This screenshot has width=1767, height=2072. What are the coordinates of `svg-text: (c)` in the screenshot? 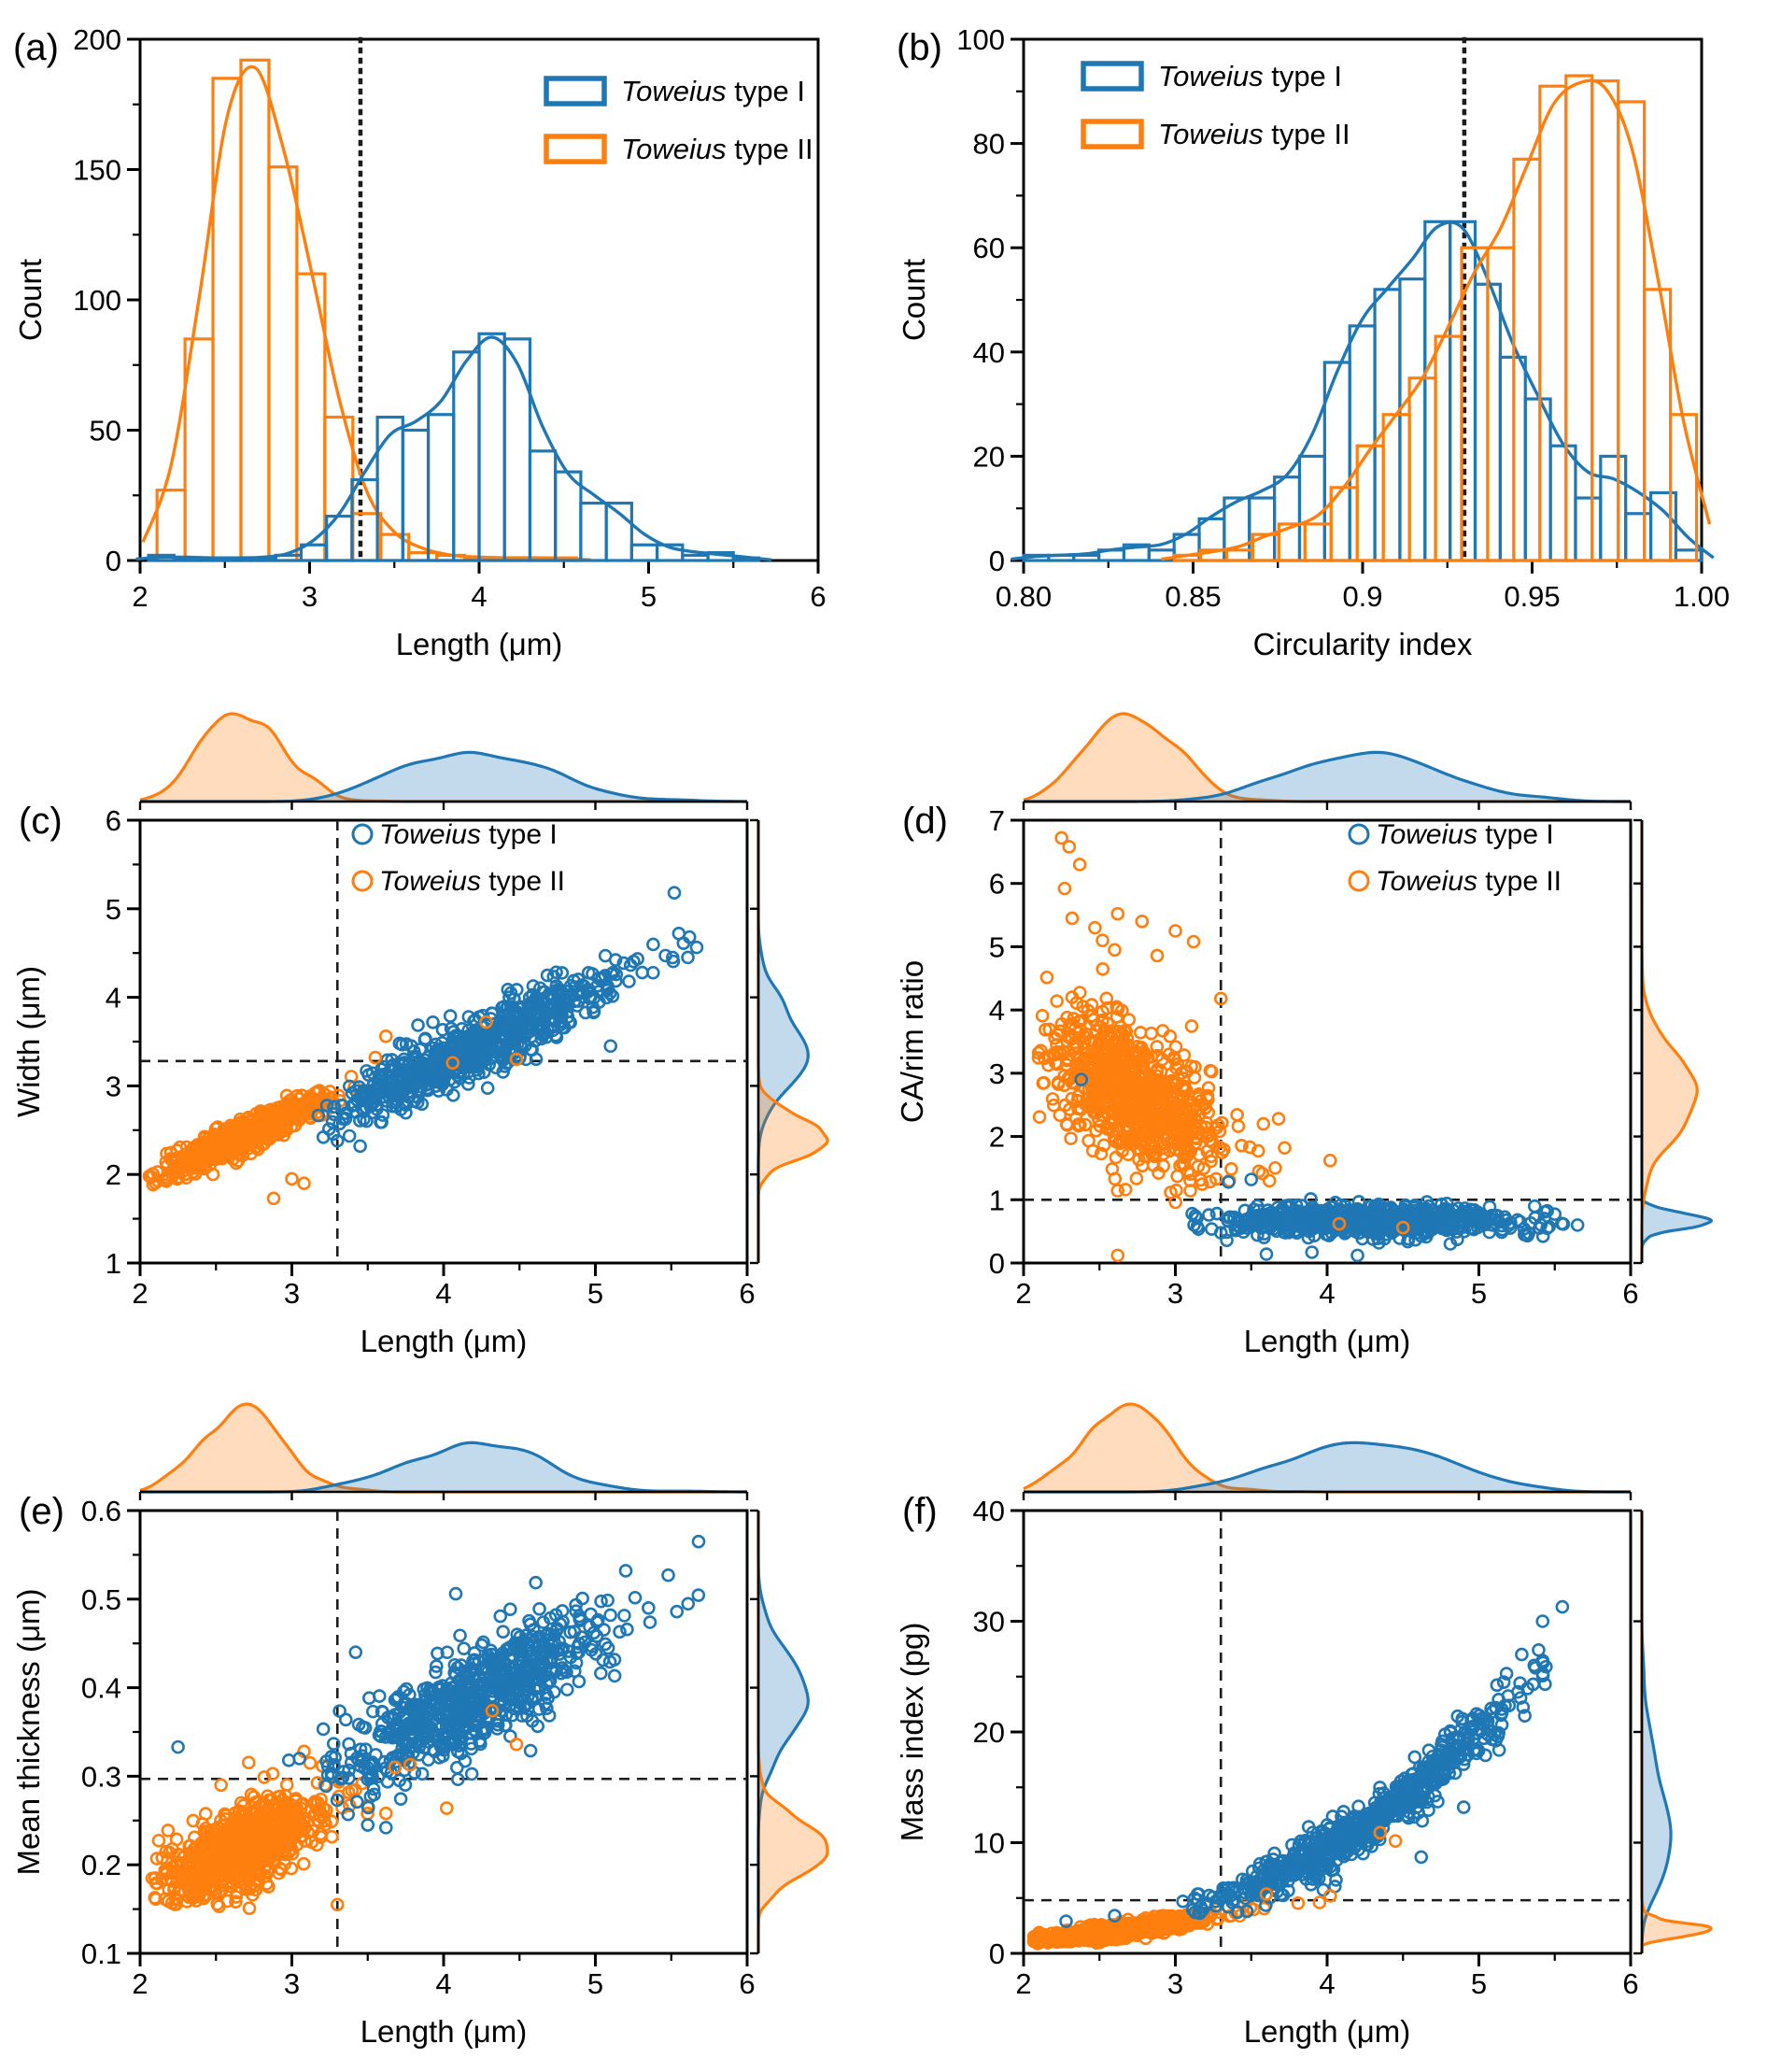 It's located at (41, 821).